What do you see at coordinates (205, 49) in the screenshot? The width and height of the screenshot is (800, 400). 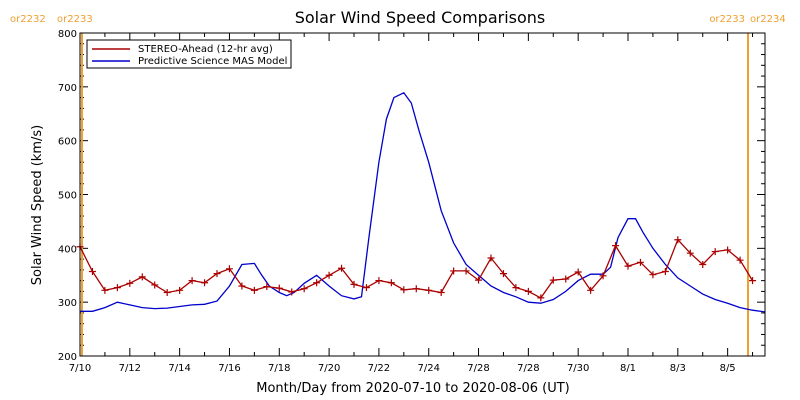 I see `legend-label-stereo: STEREO-Ahead (12-hr avg)` at bounding box center [205, 49].